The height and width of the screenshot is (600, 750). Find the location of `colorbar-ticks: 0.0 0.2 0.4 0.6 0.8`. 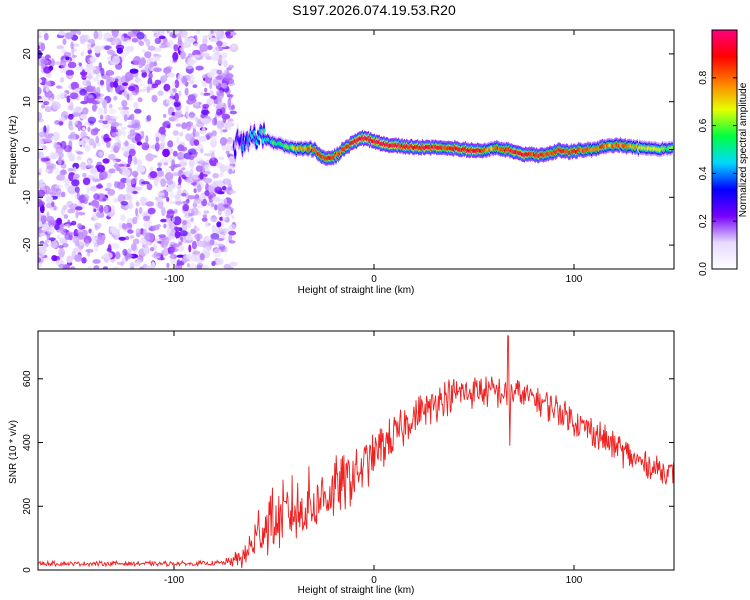

colorbar-ticks: 0.0 0.2 0.4 0.6 0.8 is located at coordinates (718, 152).